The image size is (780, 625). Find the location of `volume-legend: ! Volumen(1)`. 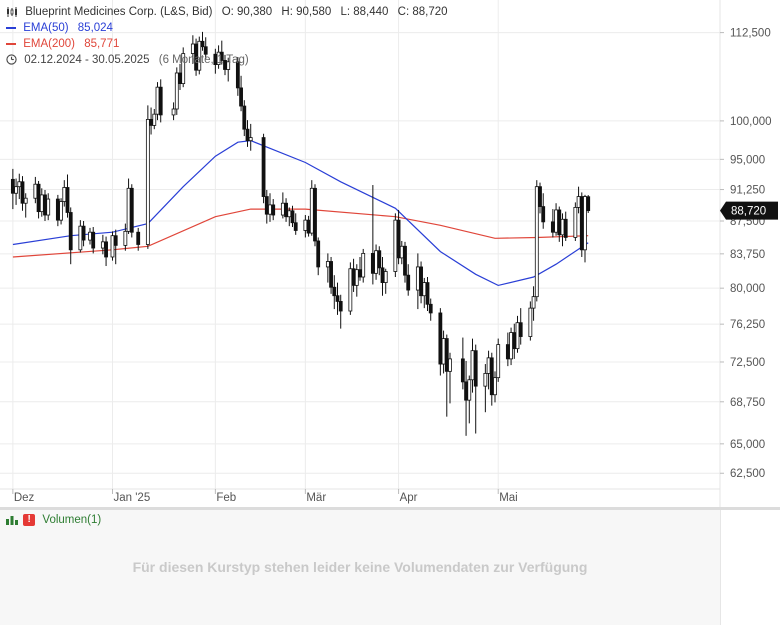

volume-legend: ! Volumen(1) is located at coordinates (53, 520).